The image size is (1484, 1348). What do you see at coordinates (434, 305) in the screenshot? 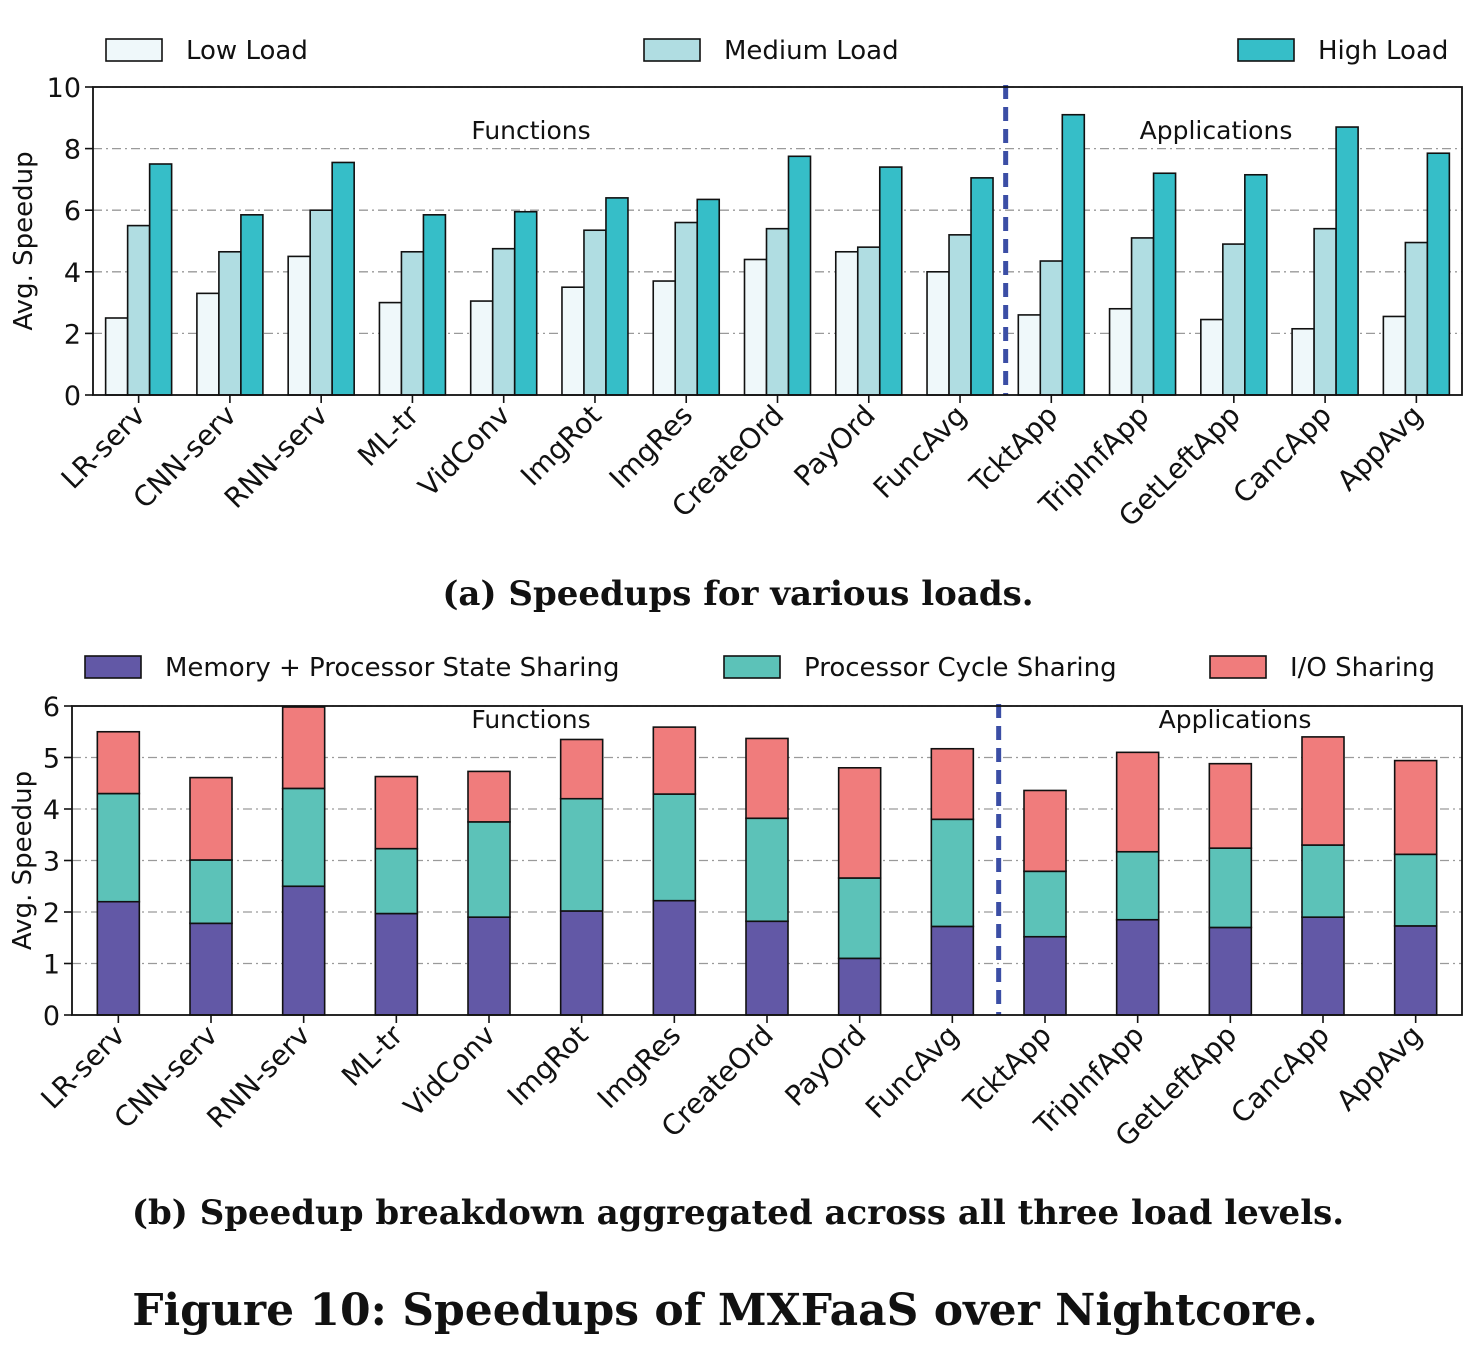
I see `bar-ml-tr-high-load` at bounding box center [434, 305].